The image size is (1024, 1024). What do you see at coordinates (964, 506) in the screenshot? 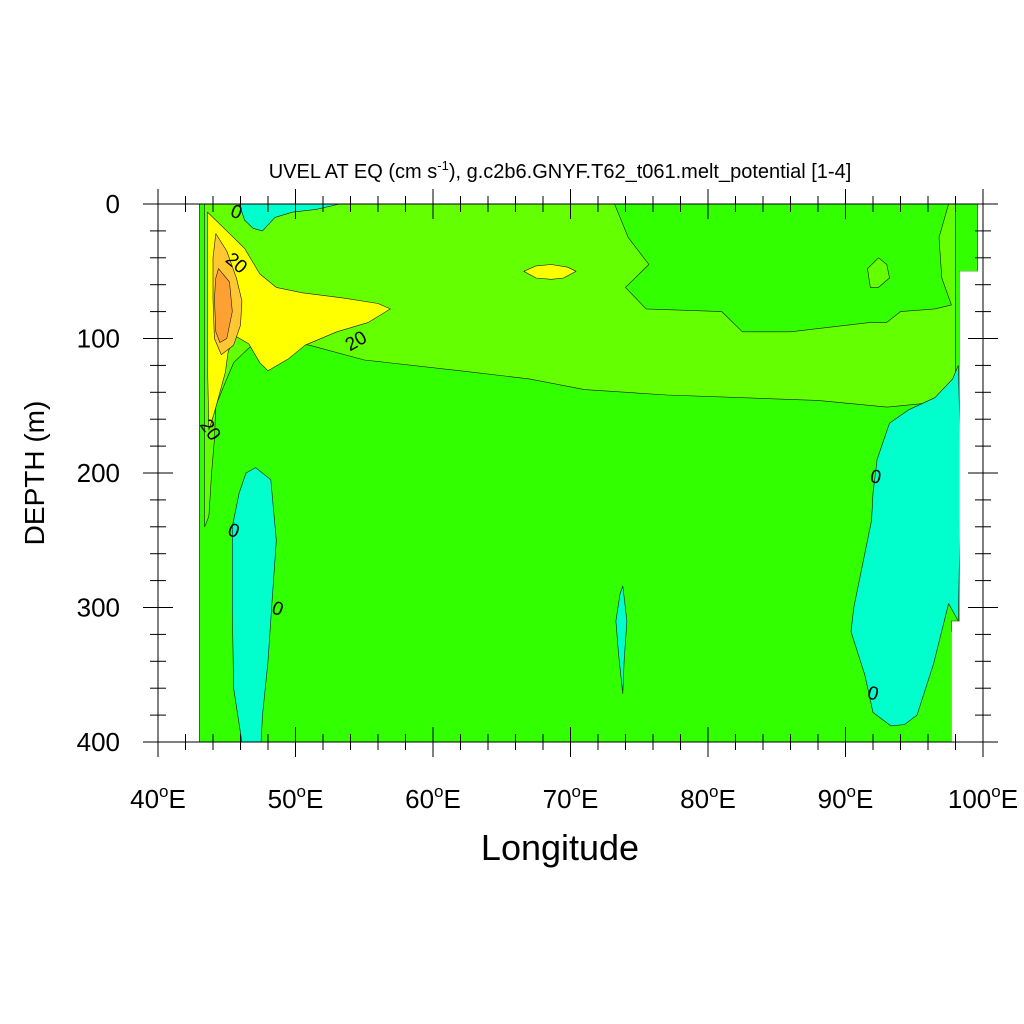
I see `region-white-missing-east` at bounding box center [964, 506].